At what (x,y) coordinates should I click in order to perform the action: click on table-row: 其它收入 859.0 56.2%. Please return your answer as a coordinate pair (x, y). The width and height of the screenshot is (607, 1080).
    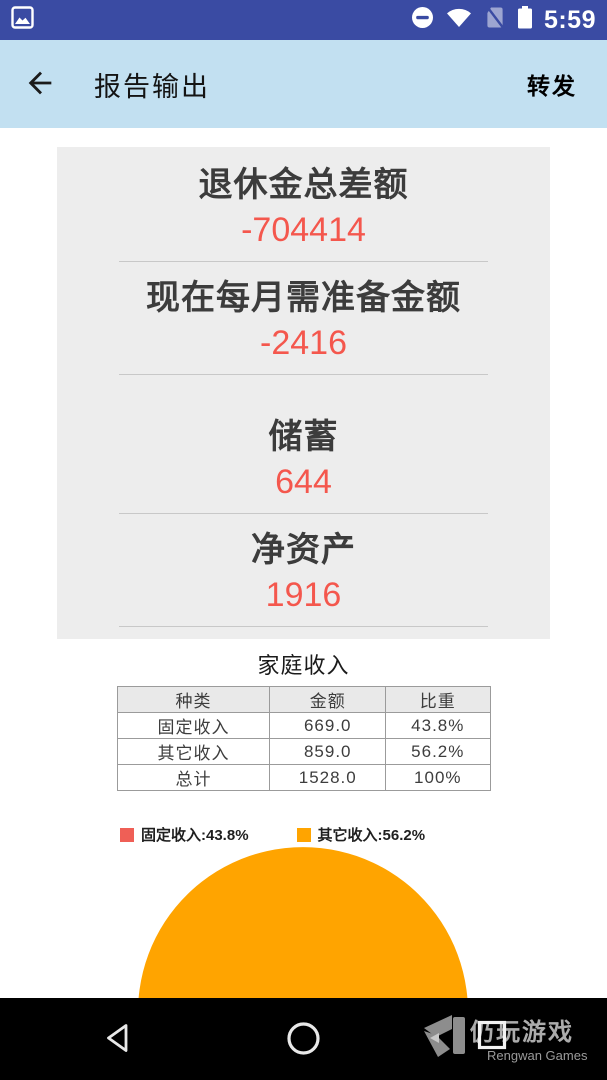
    Looking at the image, I should click on (303, 751).